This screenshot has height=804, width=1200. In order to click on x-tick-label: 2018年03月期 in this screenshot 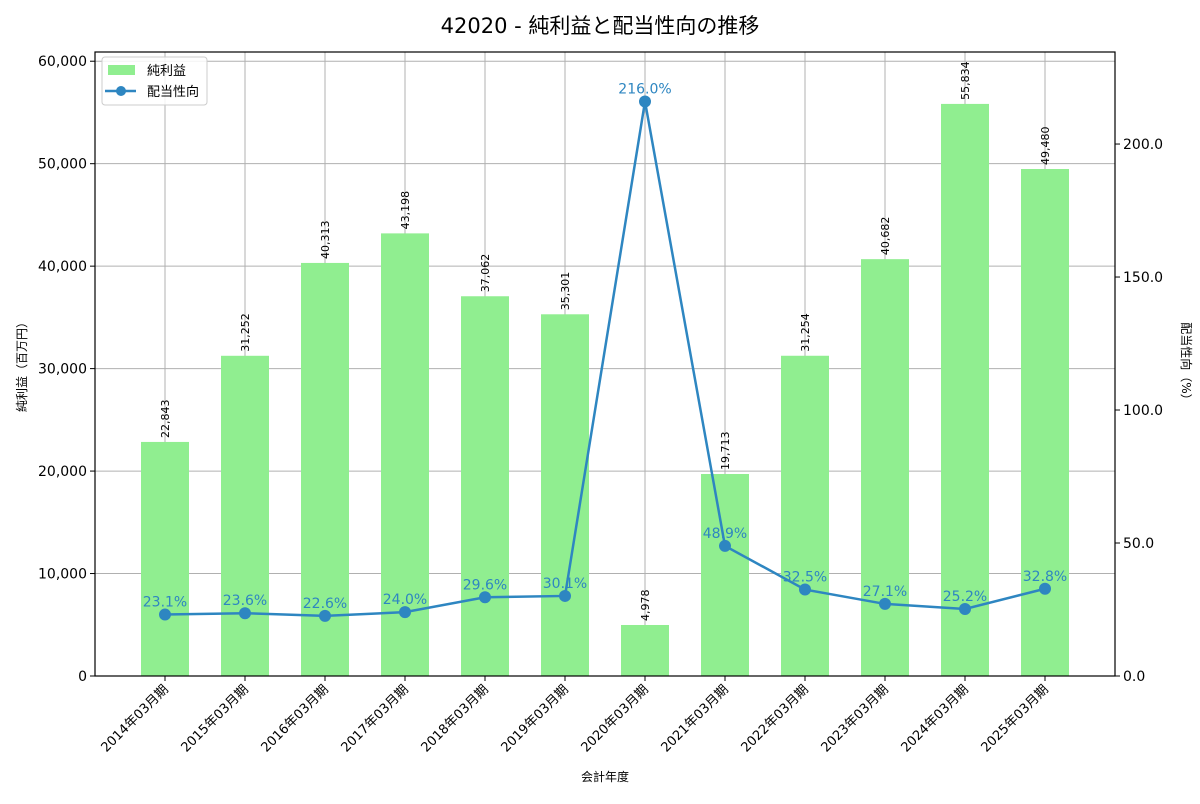, I will do `click(455, 718)`.